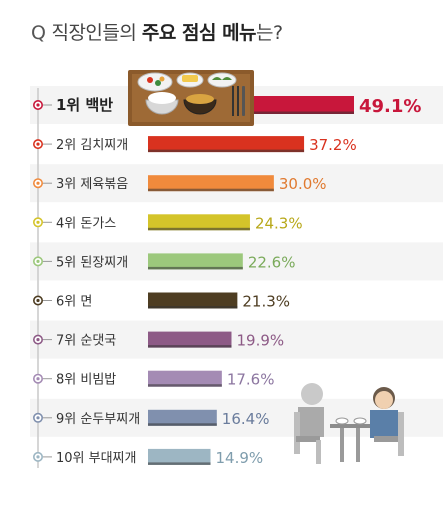 The width and height of the screenshot is (443, 510). What do you see at coordinates (349, 423) in the screenshot?
I see `people-eating-illustration` at bounding box center [349, 423].